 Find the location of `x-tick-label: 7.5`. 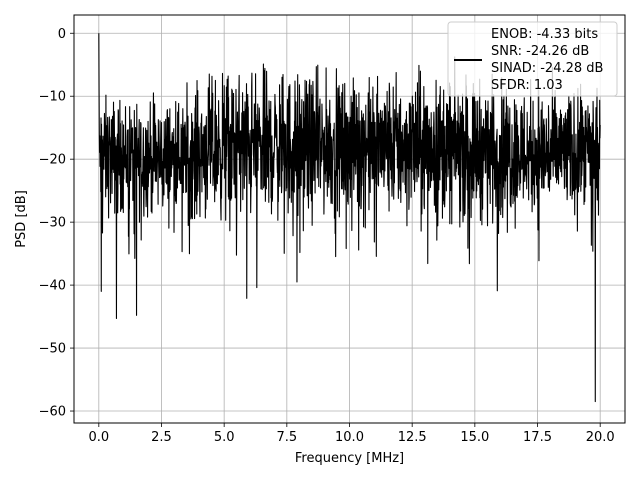

x-tick-label: 7.5 is located at coordinates (286, 437).